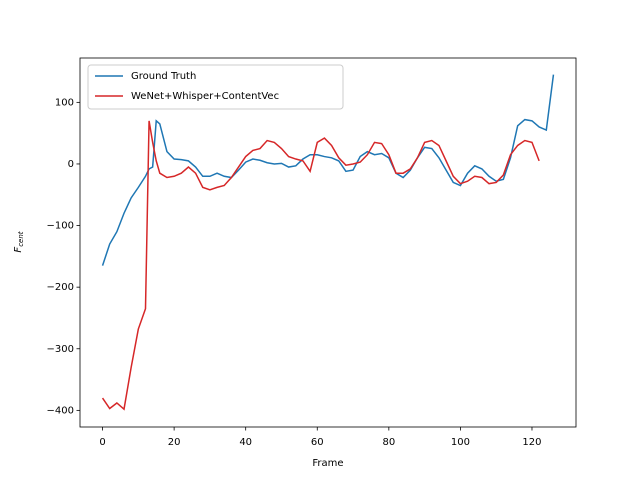 The height and width of the screenshot is (480, 640). I want to click on x-tick-label: 120, so click(531, 442).